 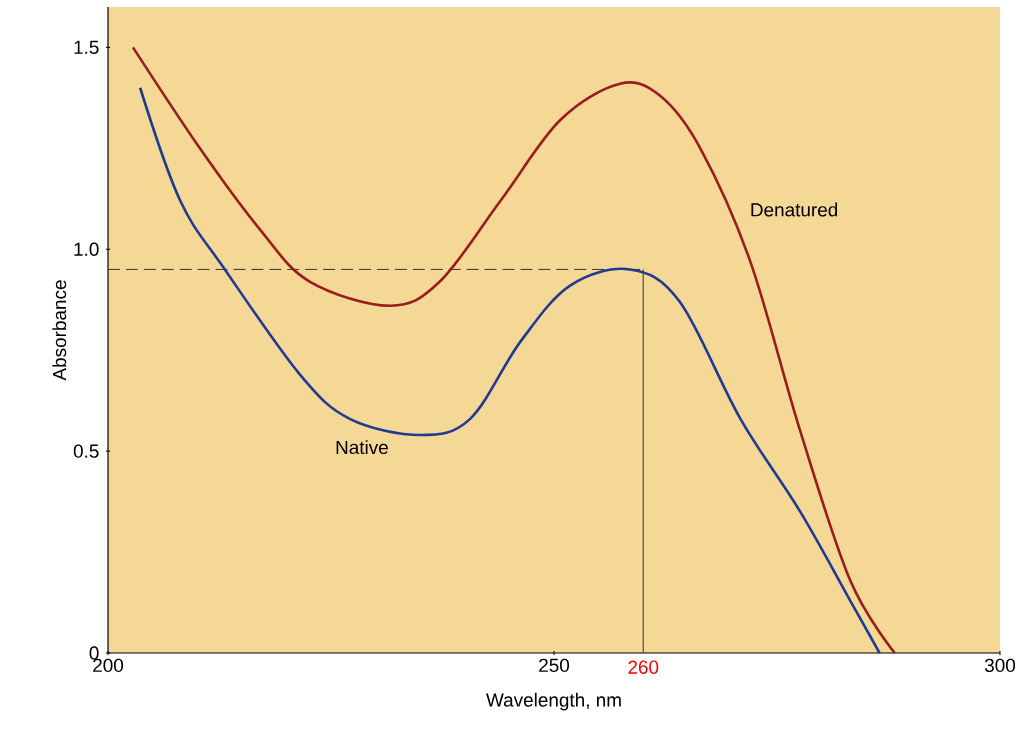 I want to click on x-tick-label: 250, so click(x=554, y=665).